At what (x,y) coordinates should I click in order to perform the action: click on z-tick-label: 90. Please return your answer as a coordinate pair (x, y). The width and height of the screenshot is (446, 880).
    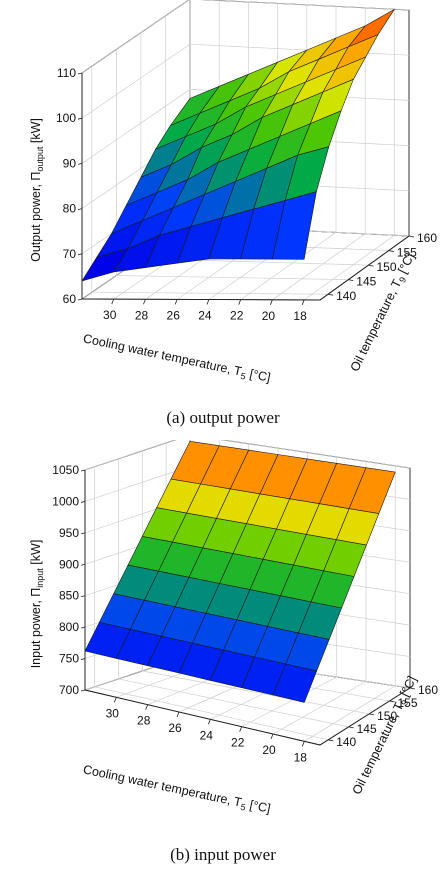
    Looking at the image, I should click on (70, 163).